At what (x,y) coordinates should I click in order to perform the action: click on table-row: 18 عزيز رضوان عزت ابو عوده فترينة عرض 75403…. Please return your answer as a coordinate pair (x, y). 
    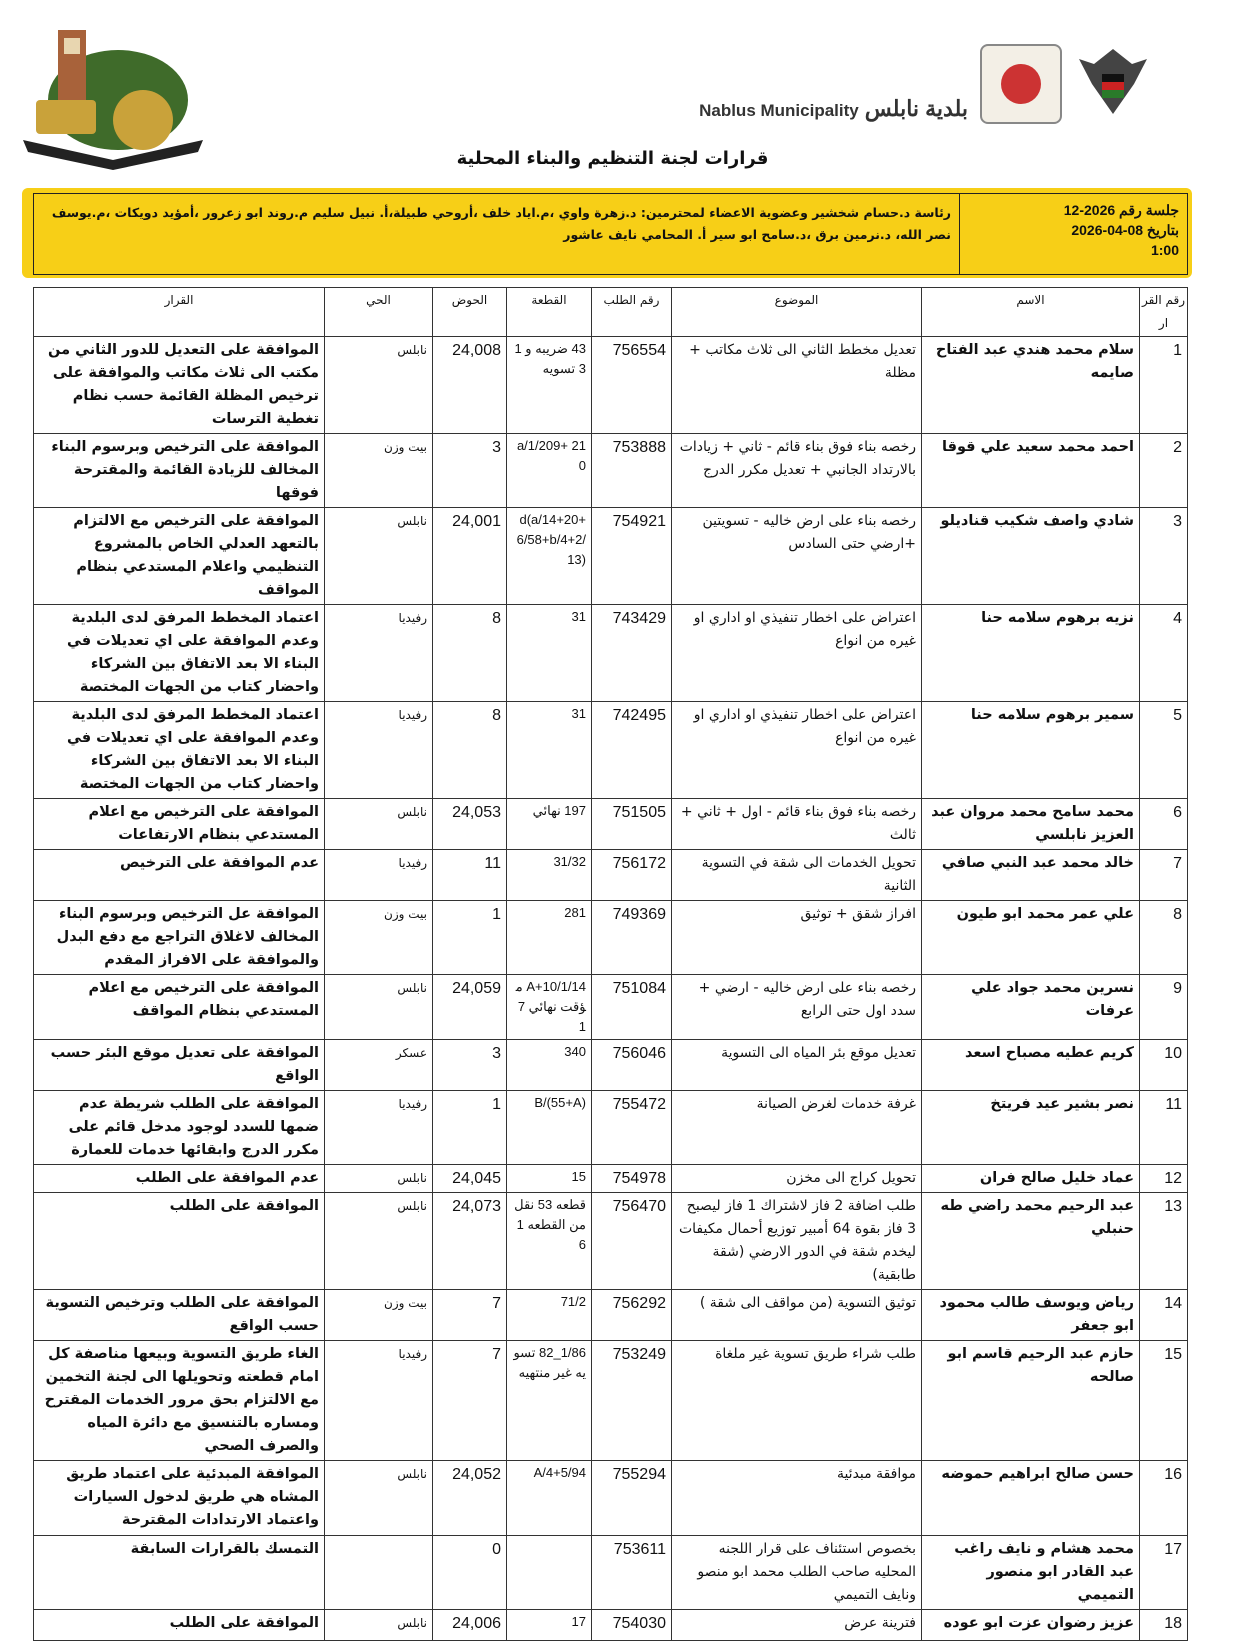
    Looking at the image, I should click on (610, 1625).